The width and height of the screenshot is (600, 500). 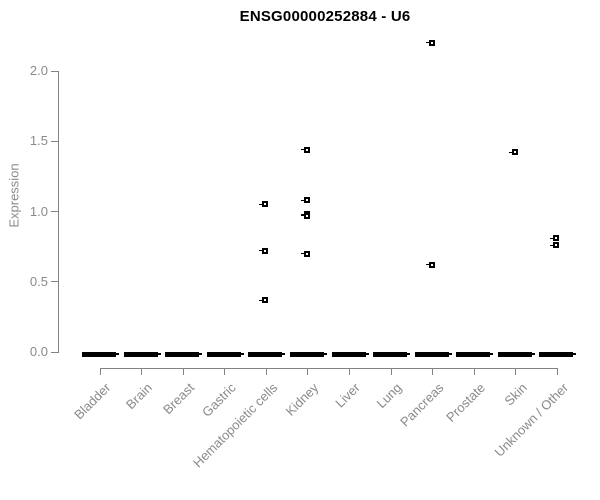 What do you see at coordinates (515, 394) in the screenshot?
I see `x-category-label: Skin` at bounding box center [515, 394].